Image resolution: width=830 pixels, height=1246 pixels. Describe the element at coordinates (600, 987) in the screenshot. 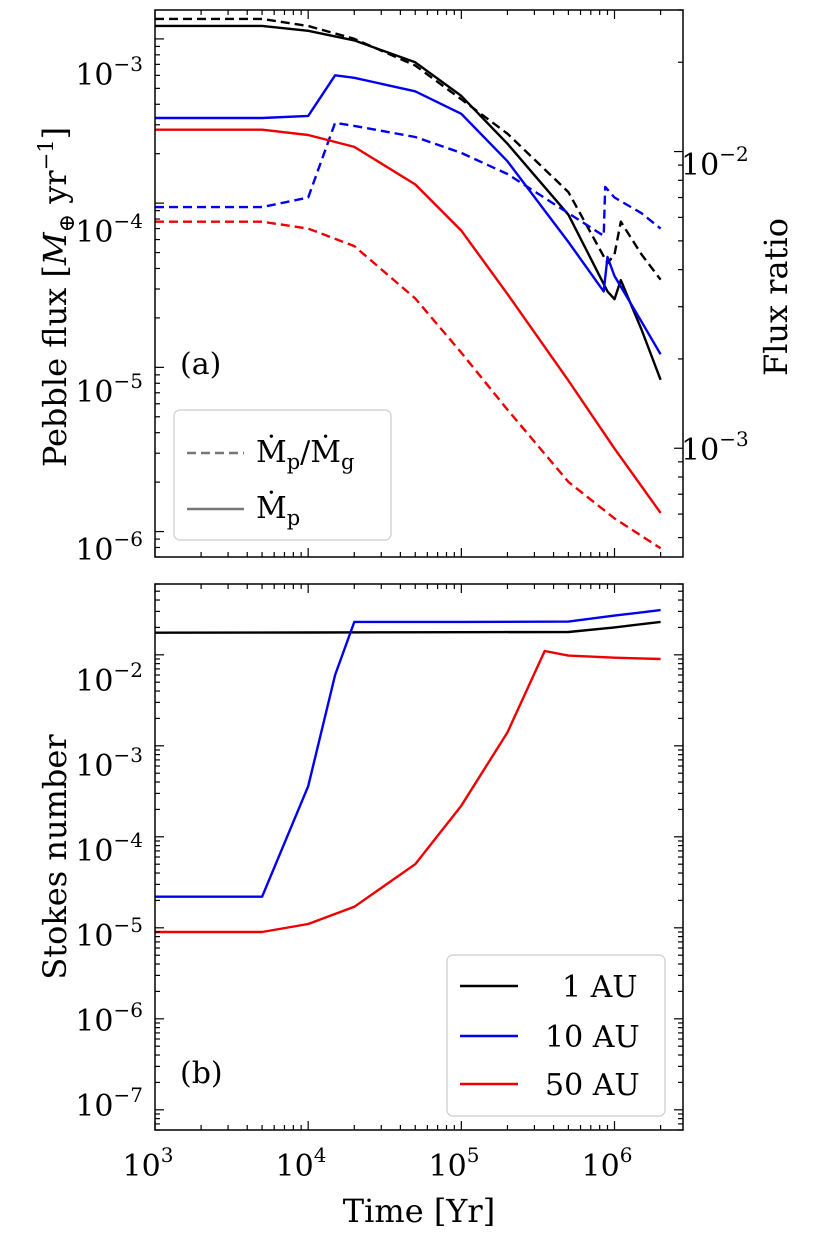

I see `legend-label-1au: 1 AU` at that location.